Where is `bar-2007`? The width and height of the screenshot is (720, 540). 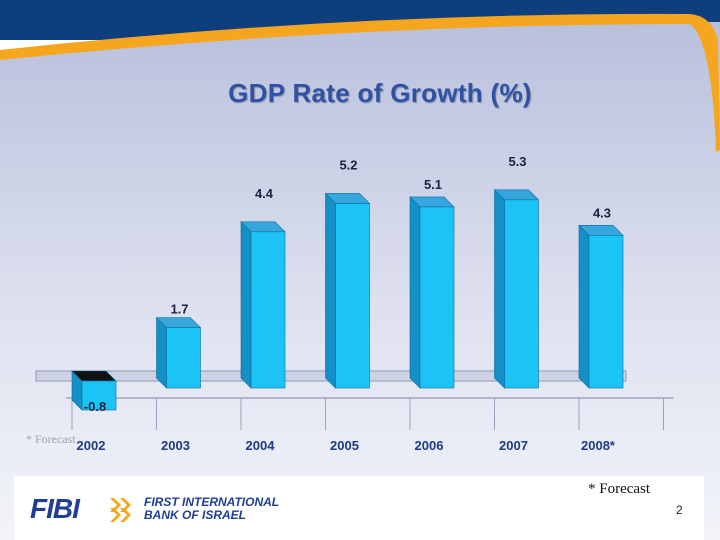
bar-2007 is located at coordinates (521, 294).